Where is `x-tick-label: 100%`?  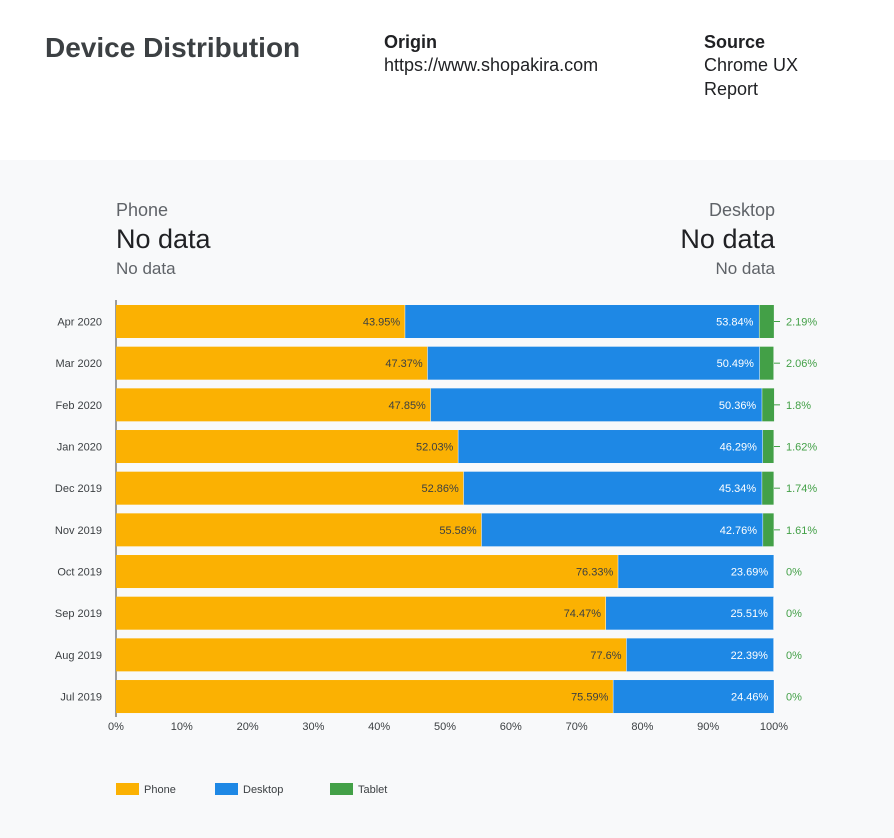
x-tick-label: 100% is located at coordinates (774, 727).